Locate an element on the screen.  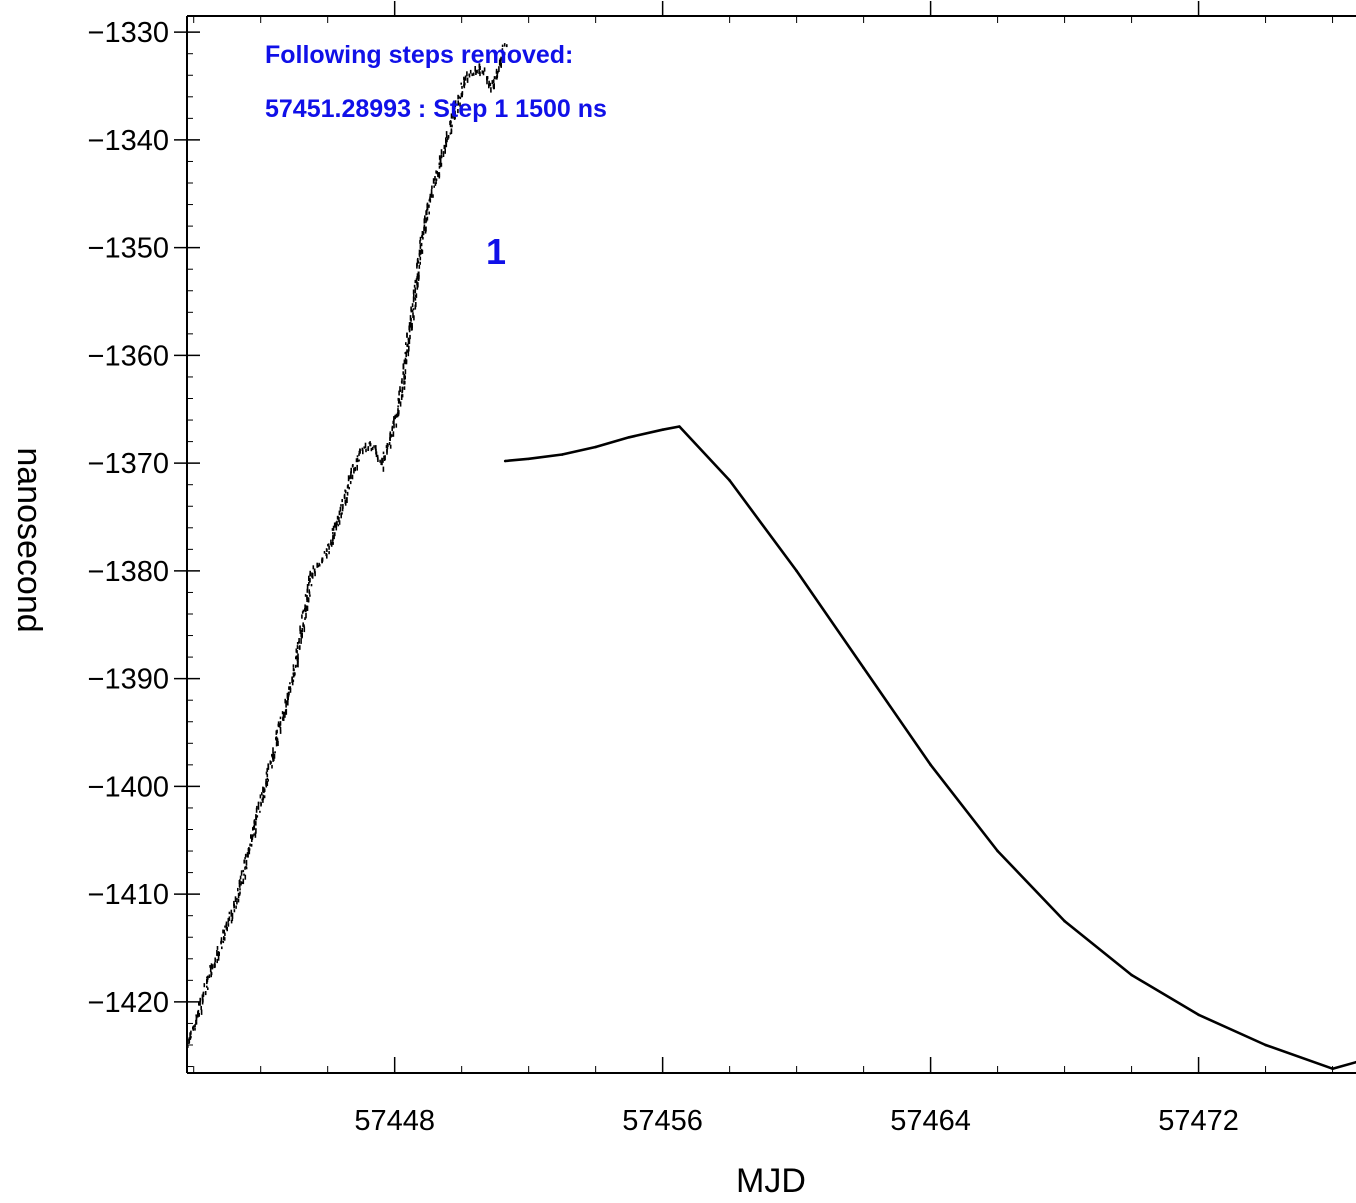
x-tick-label: 57448 is located at coordinates (394, 1121).